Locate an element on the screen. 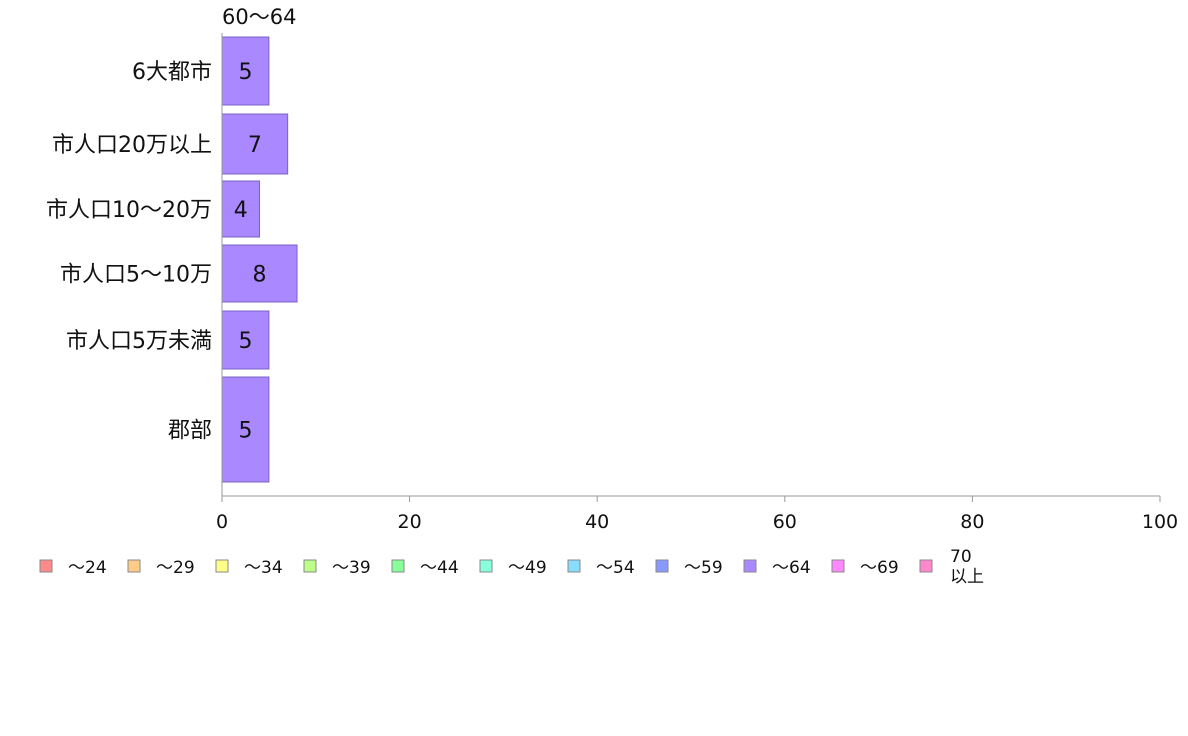 This screenshot has height=736, width=1188. legend-label: 70 以上 is located at coordinates (967, 567).